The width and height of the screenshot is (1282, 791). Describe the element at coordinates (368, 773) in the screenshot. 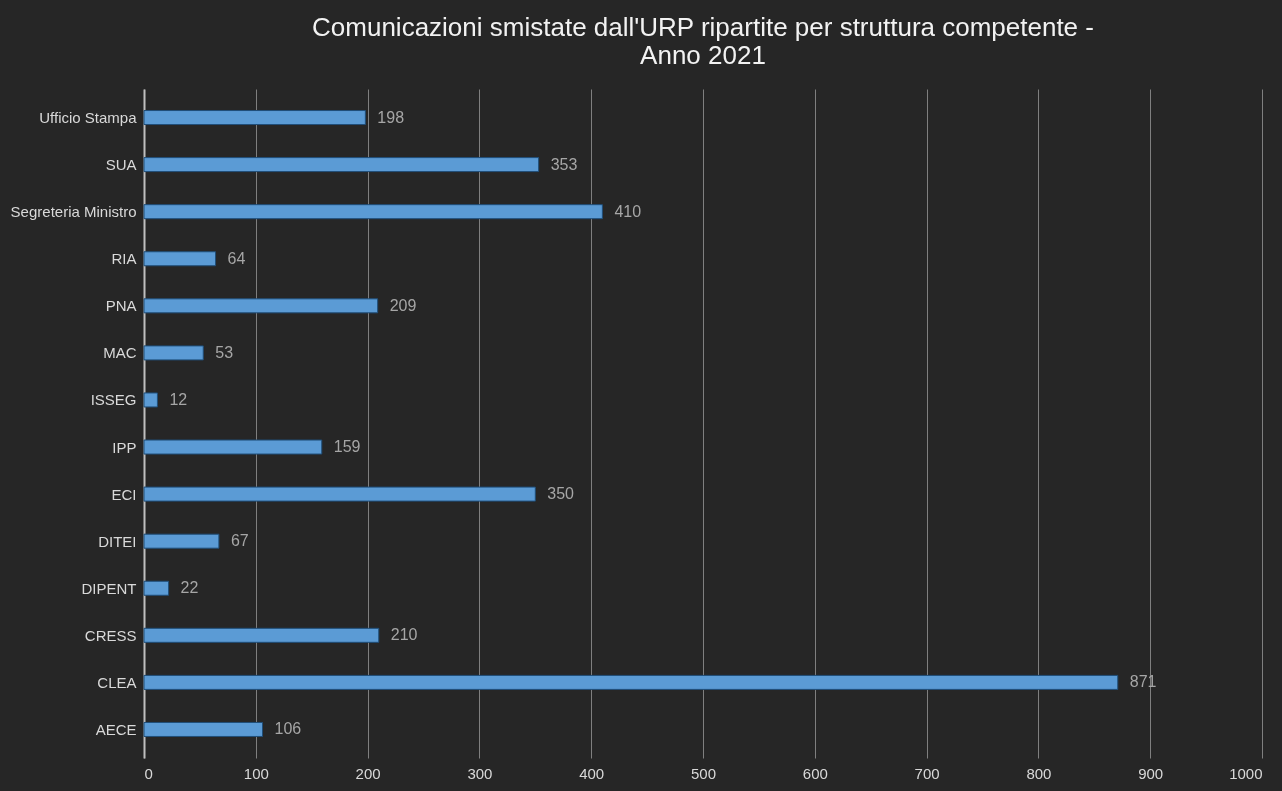

I see `x-tick-label: 200` at that location.